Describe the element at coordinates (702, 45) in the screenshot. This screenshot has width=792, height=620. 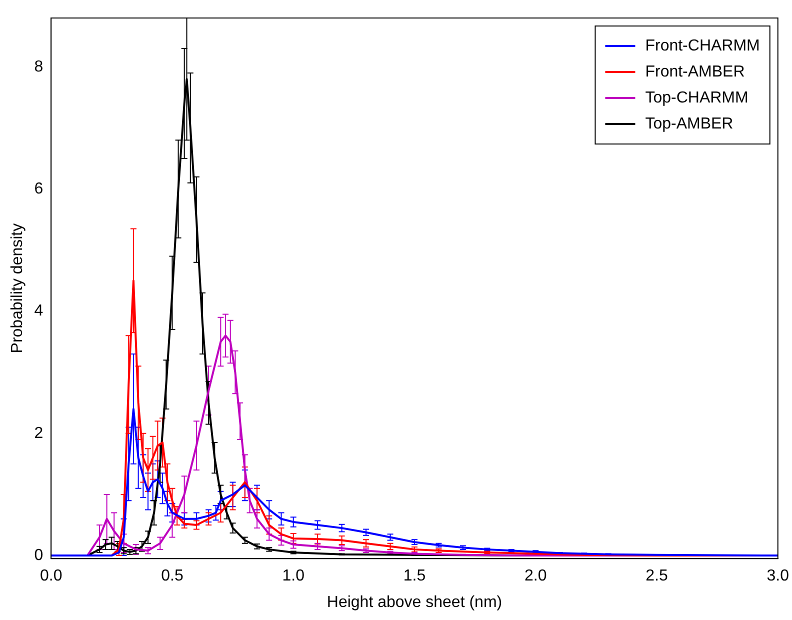
I see `legend-label: Front-CHARMM` at that location.